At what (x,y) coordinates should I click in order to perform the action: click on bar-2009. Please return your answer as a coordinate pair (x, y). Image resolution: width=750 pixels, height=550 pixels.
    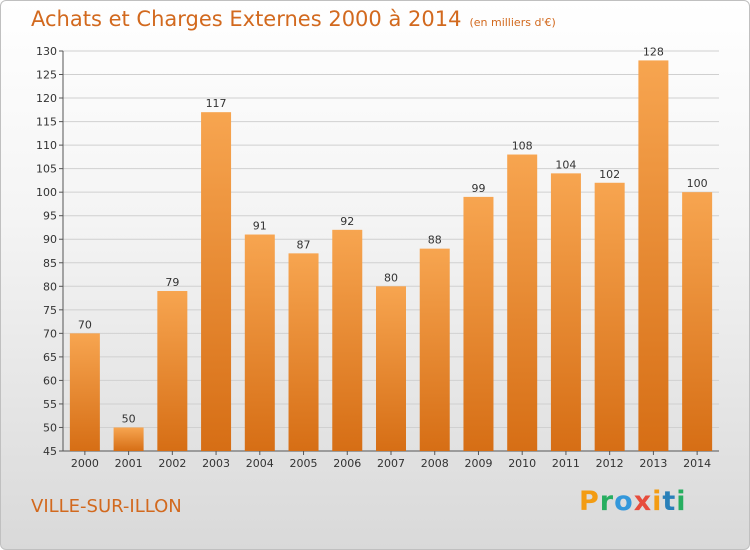
    Looking at the image, I should click on (478, 323).